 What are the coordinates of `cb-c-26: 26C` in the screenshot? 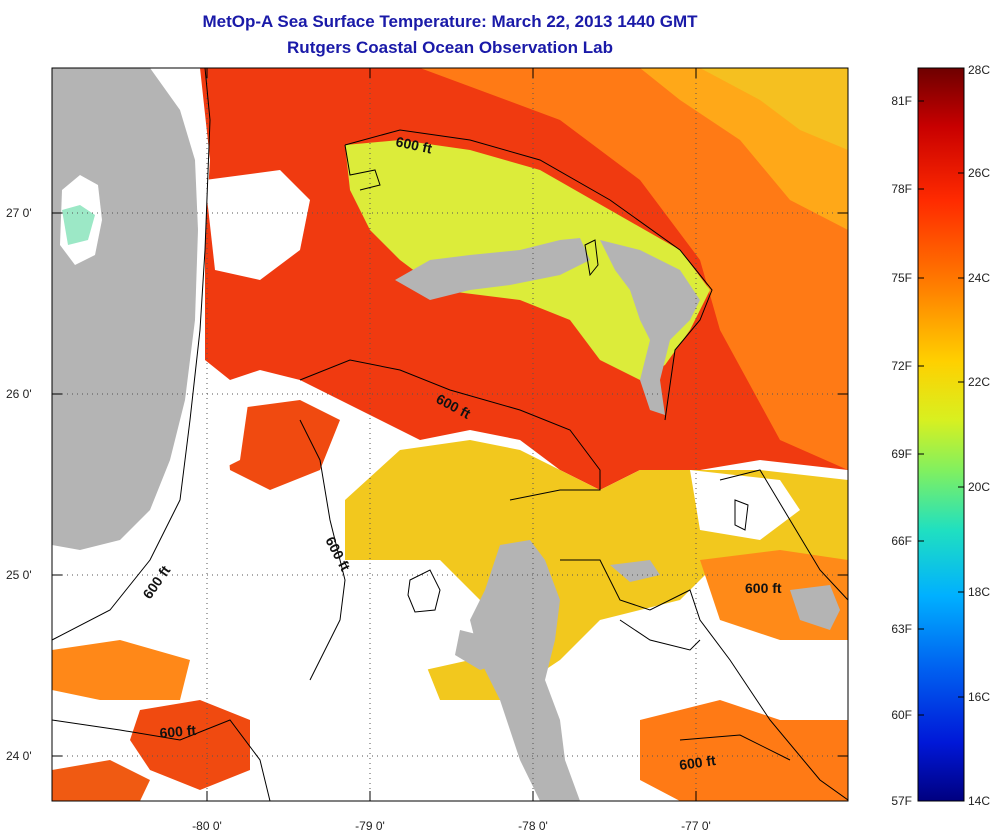 It's located at (979, 173).